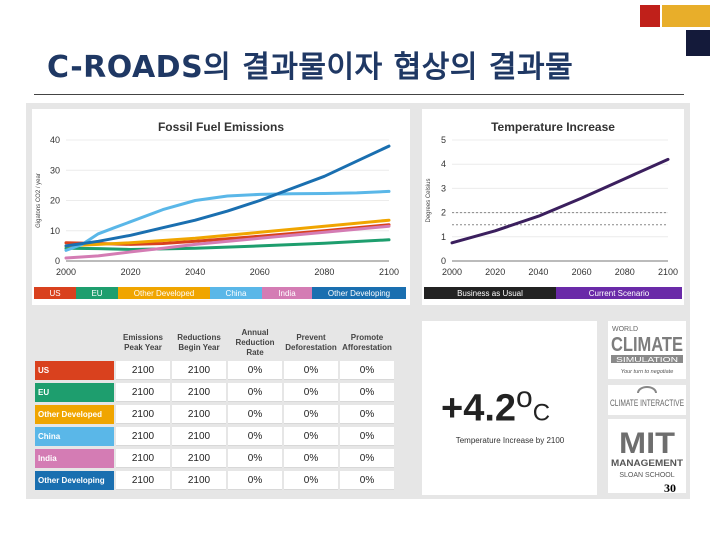 The image size is (720, 540). I want to click on policy-column-header: Reductions Begin Year, so click(199, 343).